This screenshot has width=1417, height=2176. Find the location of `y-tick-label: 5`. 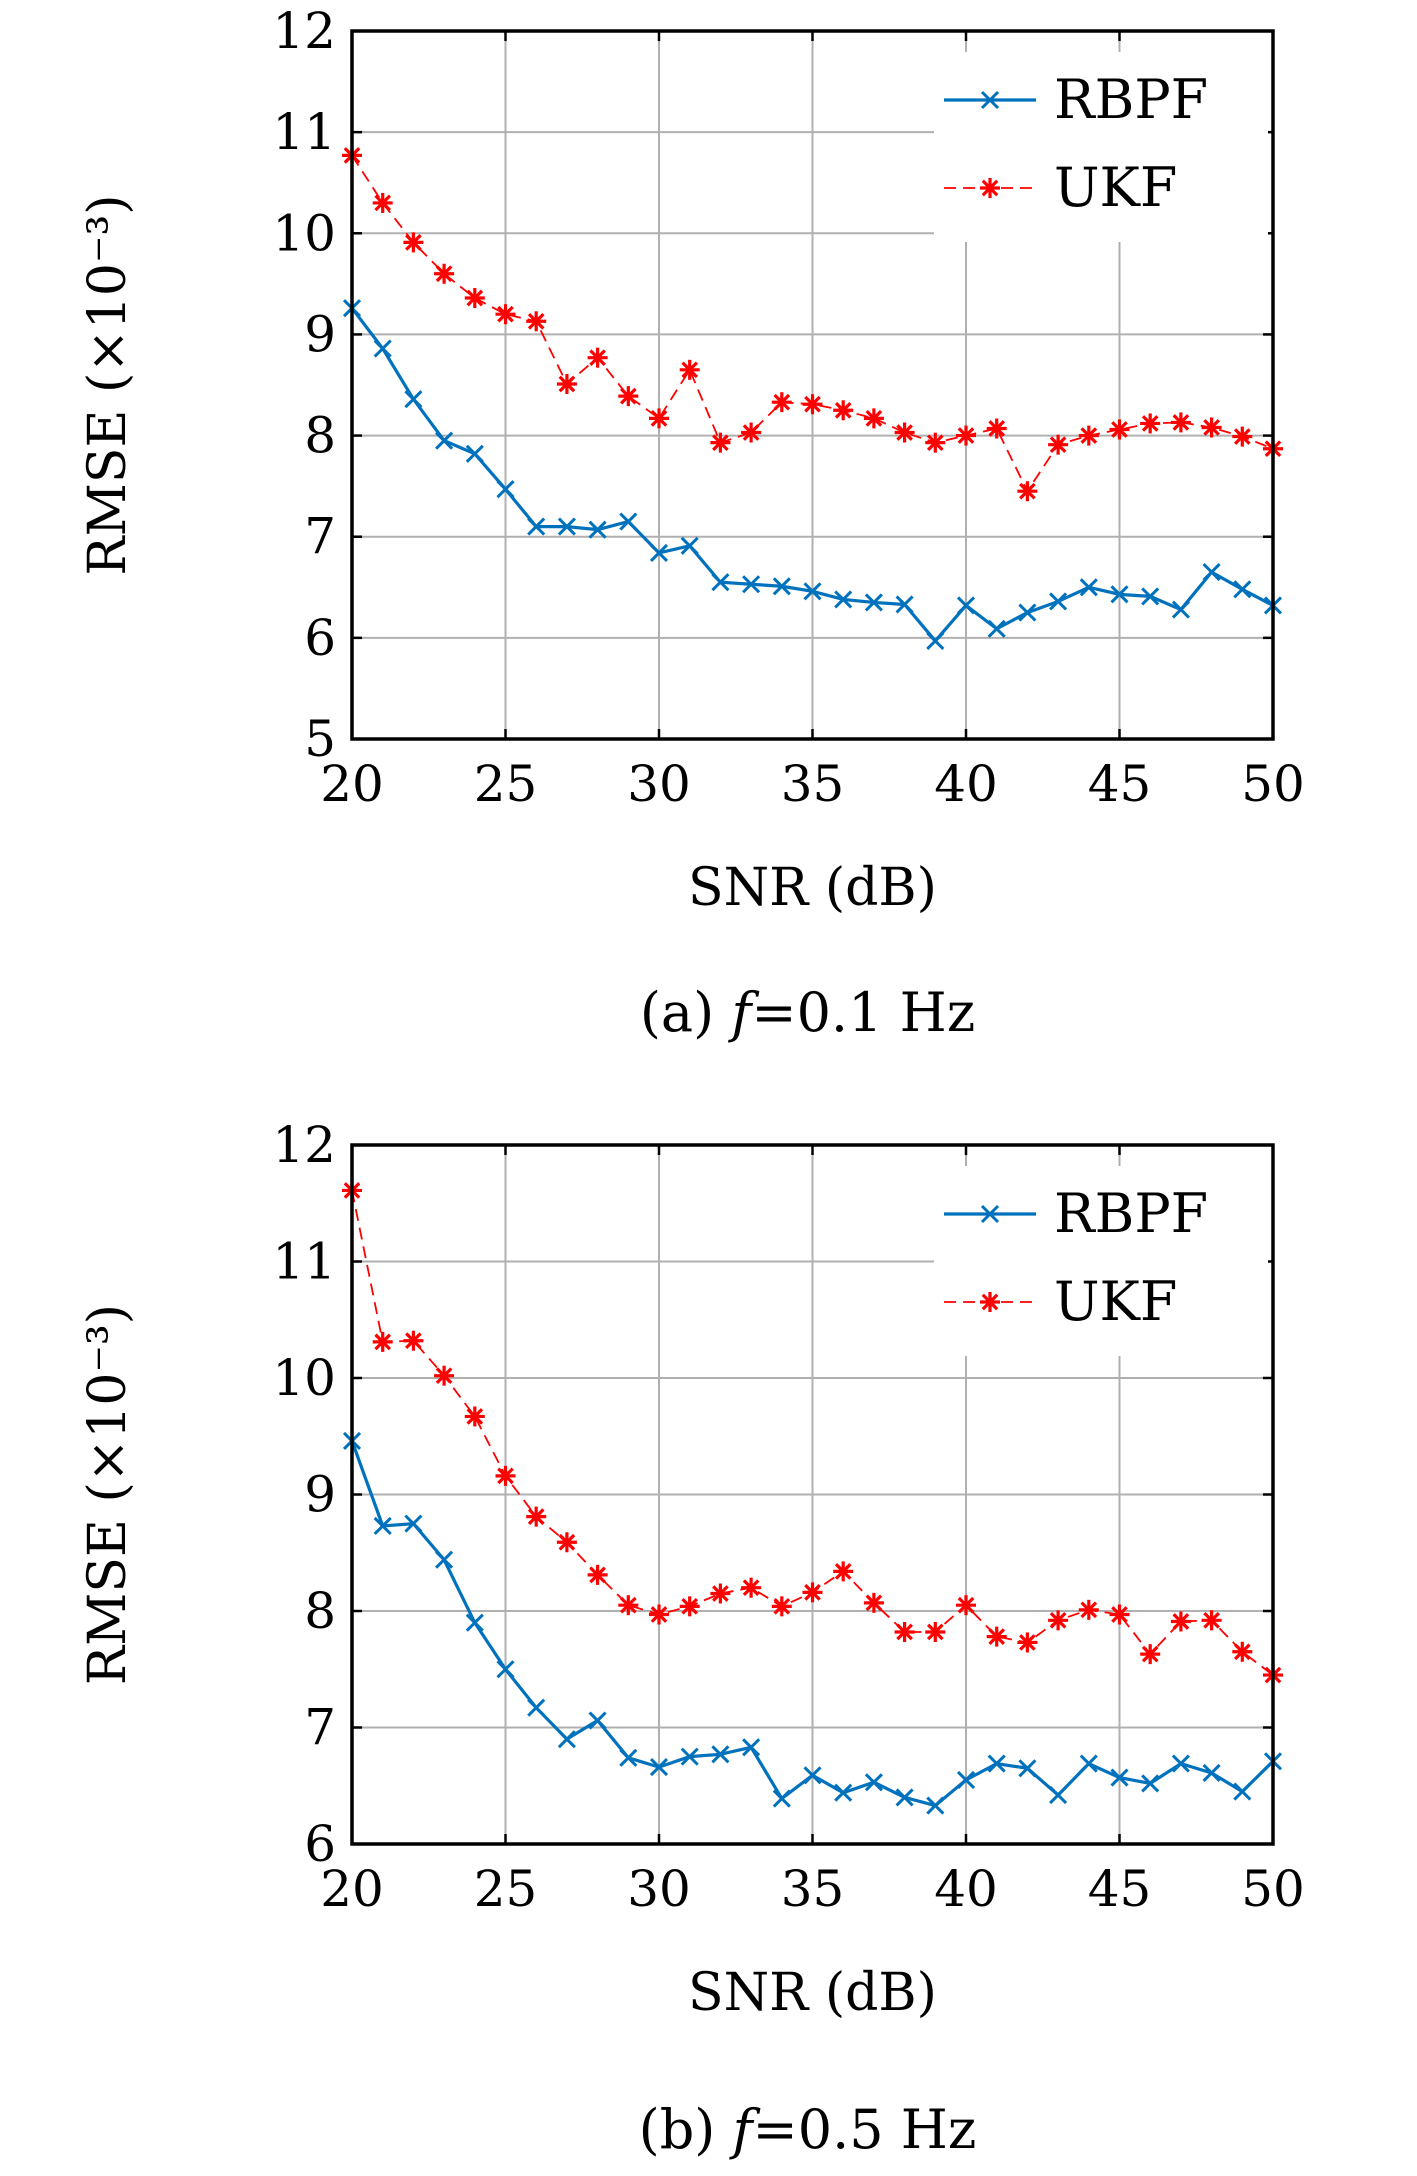

y-tick-label: 5 is located at coordinates (320, 739).